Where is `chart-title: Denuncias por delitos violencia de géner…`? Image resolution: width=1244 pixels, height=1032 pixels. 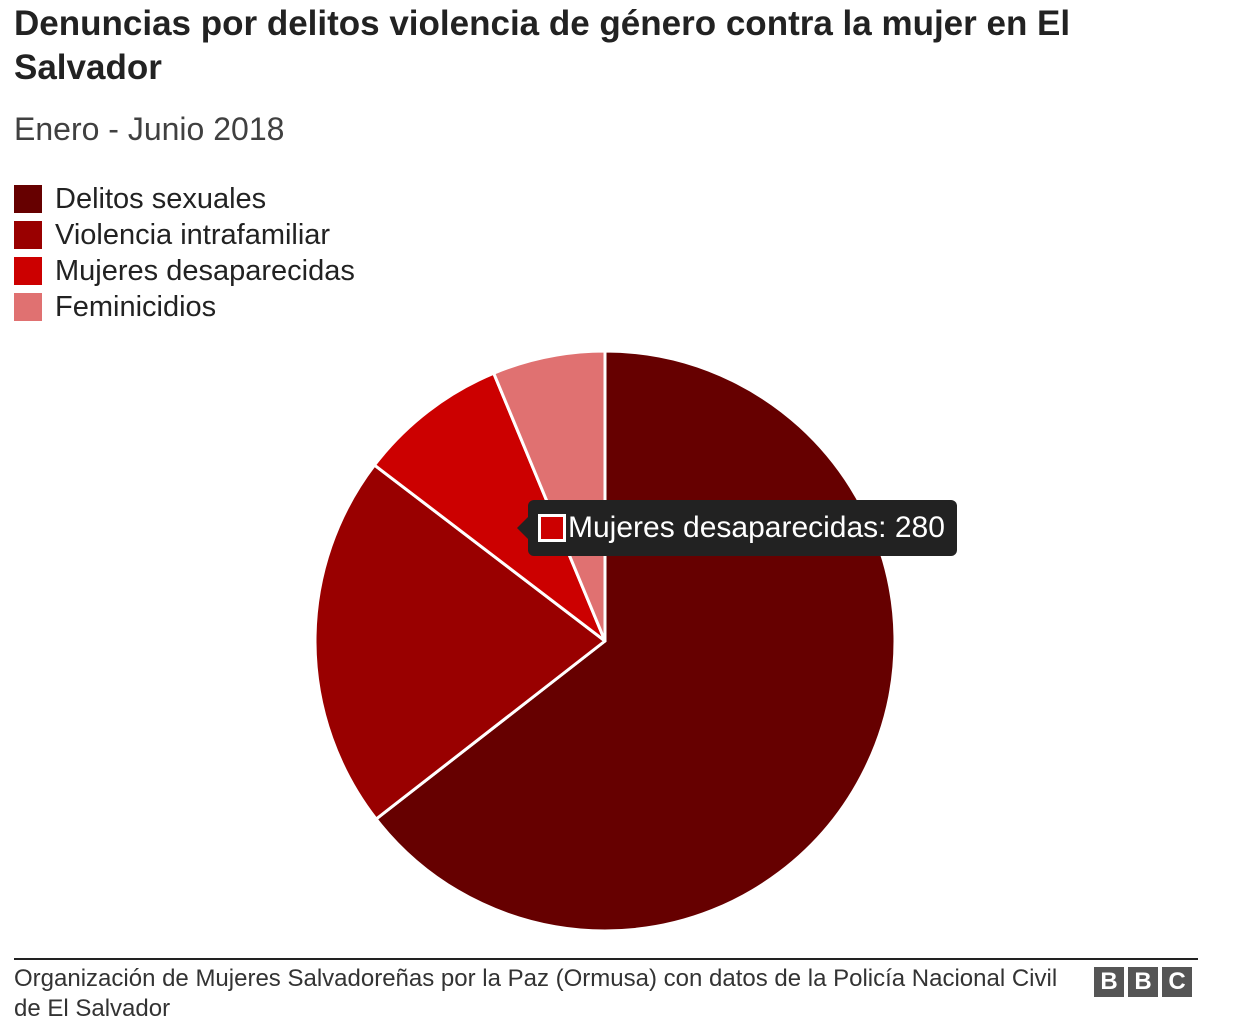 chart-title: Denuncias por delitos violencia de géner… is located at coordinates (542, 45).